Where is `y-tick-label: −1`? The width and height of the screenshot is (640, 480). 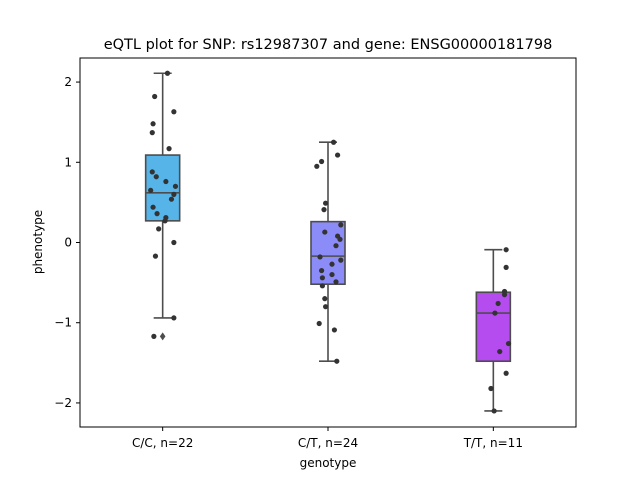
y-tick-label: −1 is located at coordinates (63, 323).